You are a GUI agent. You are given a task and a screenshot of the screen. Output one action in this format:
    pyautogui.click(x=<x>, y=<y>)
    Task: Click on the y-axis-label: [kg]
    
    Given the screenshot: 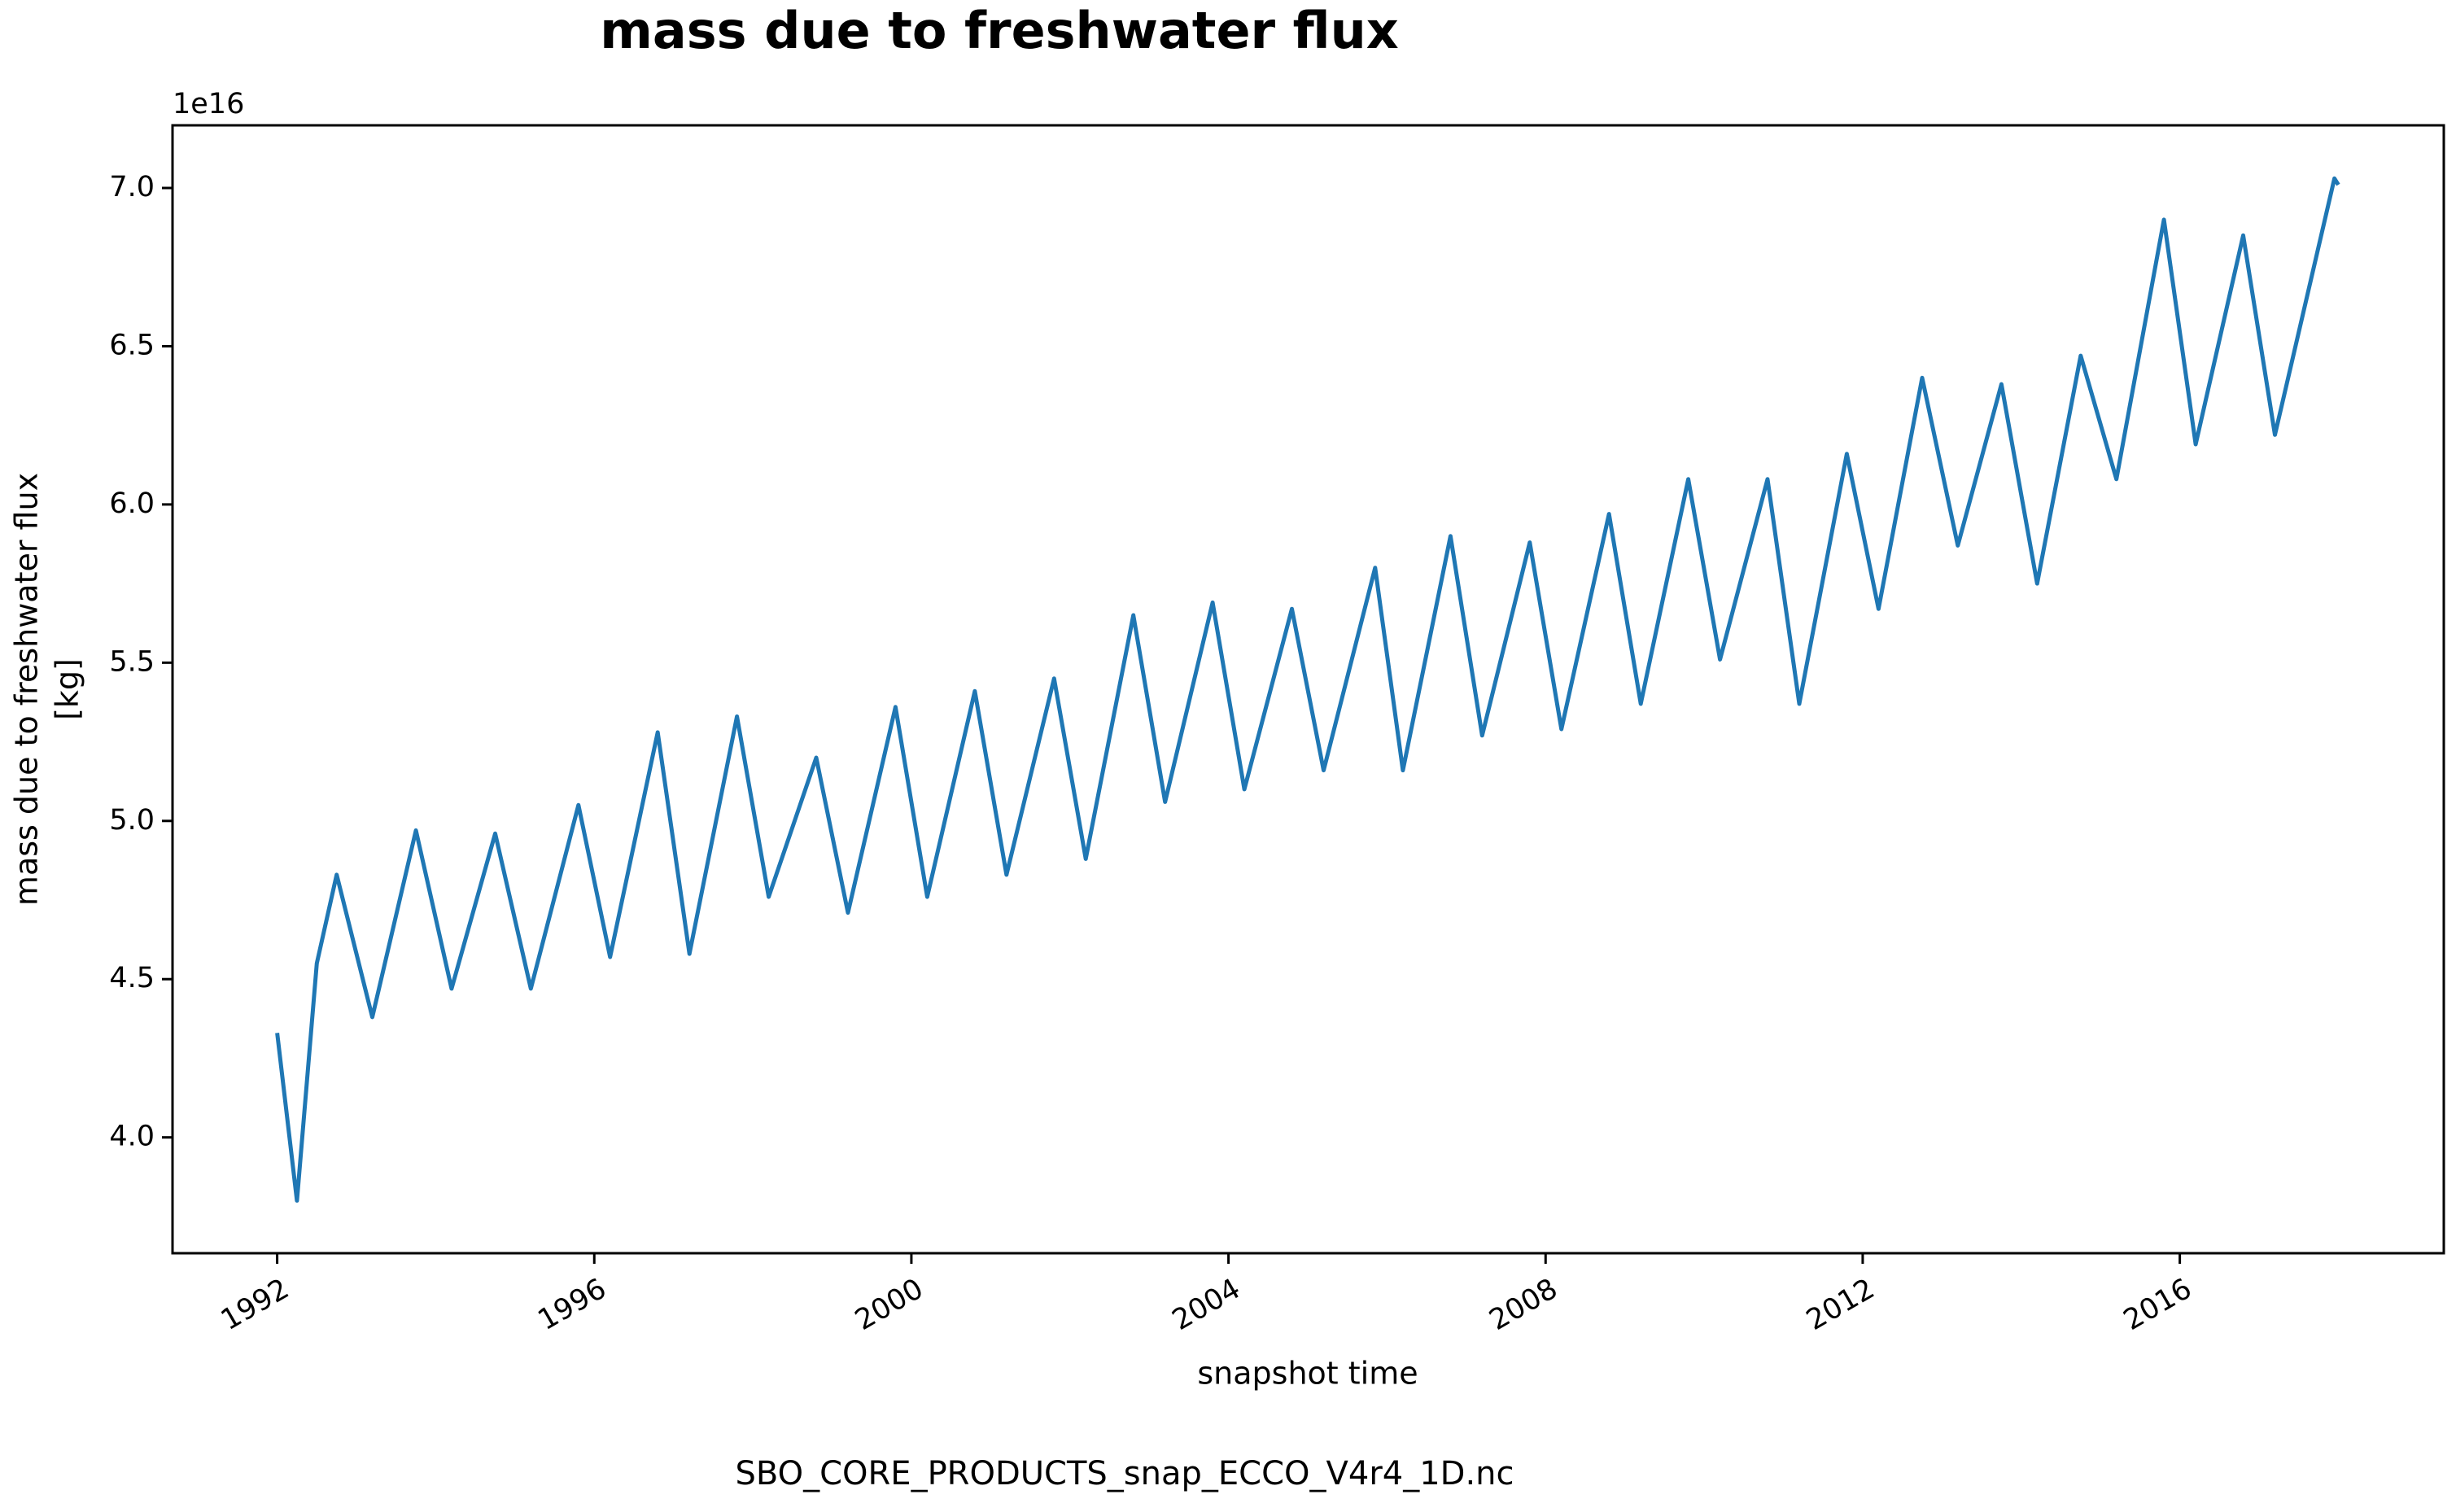 What is the action you would take?
    pyautogui.click(x=67, y=689)
    